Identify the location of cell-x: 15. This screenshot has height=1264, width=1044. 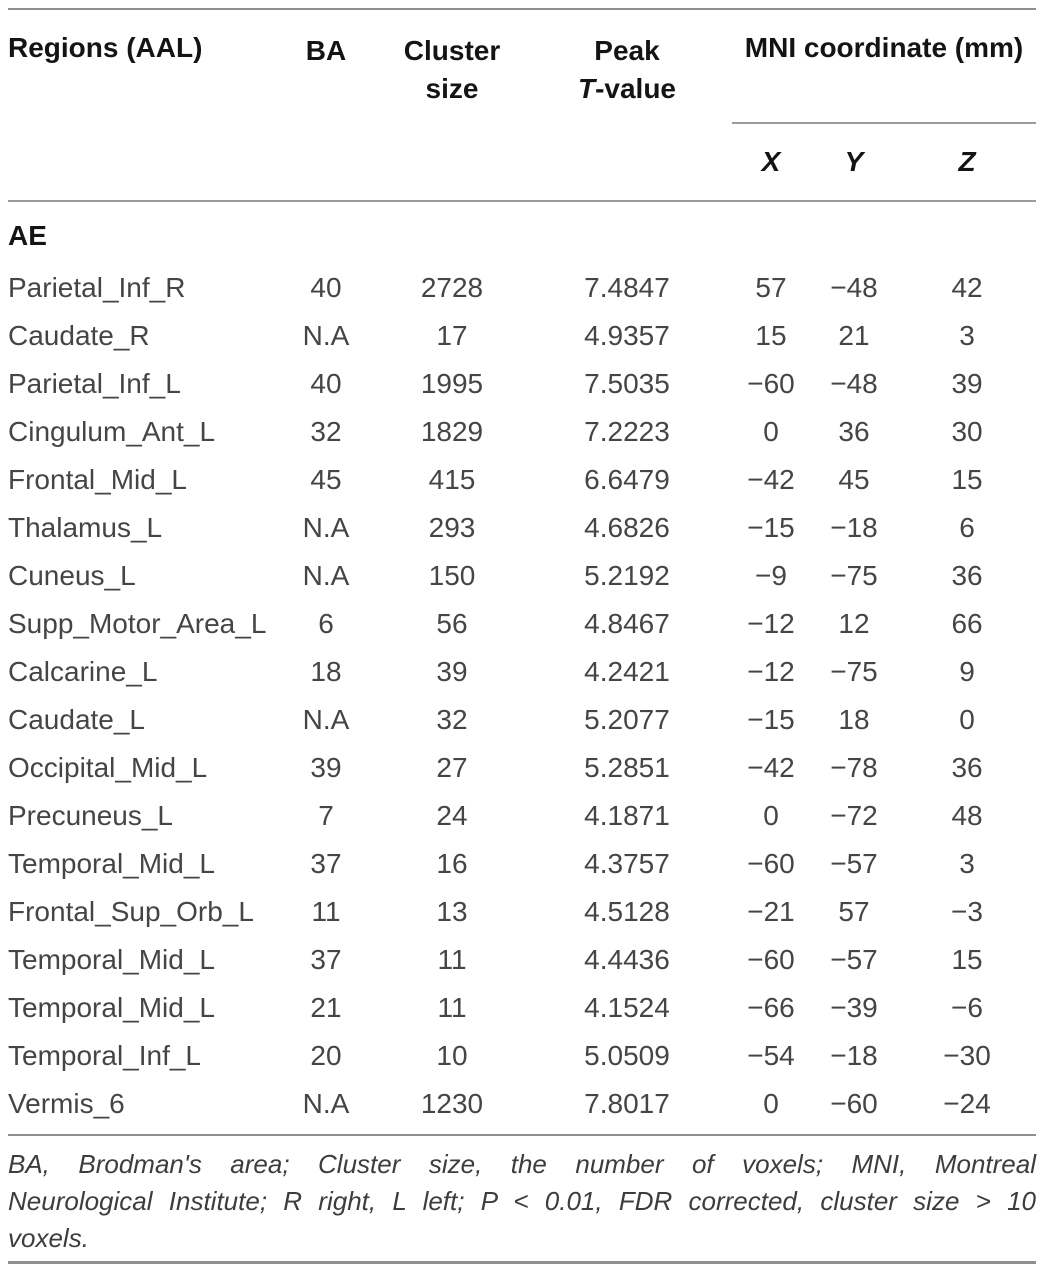
(771, 335).